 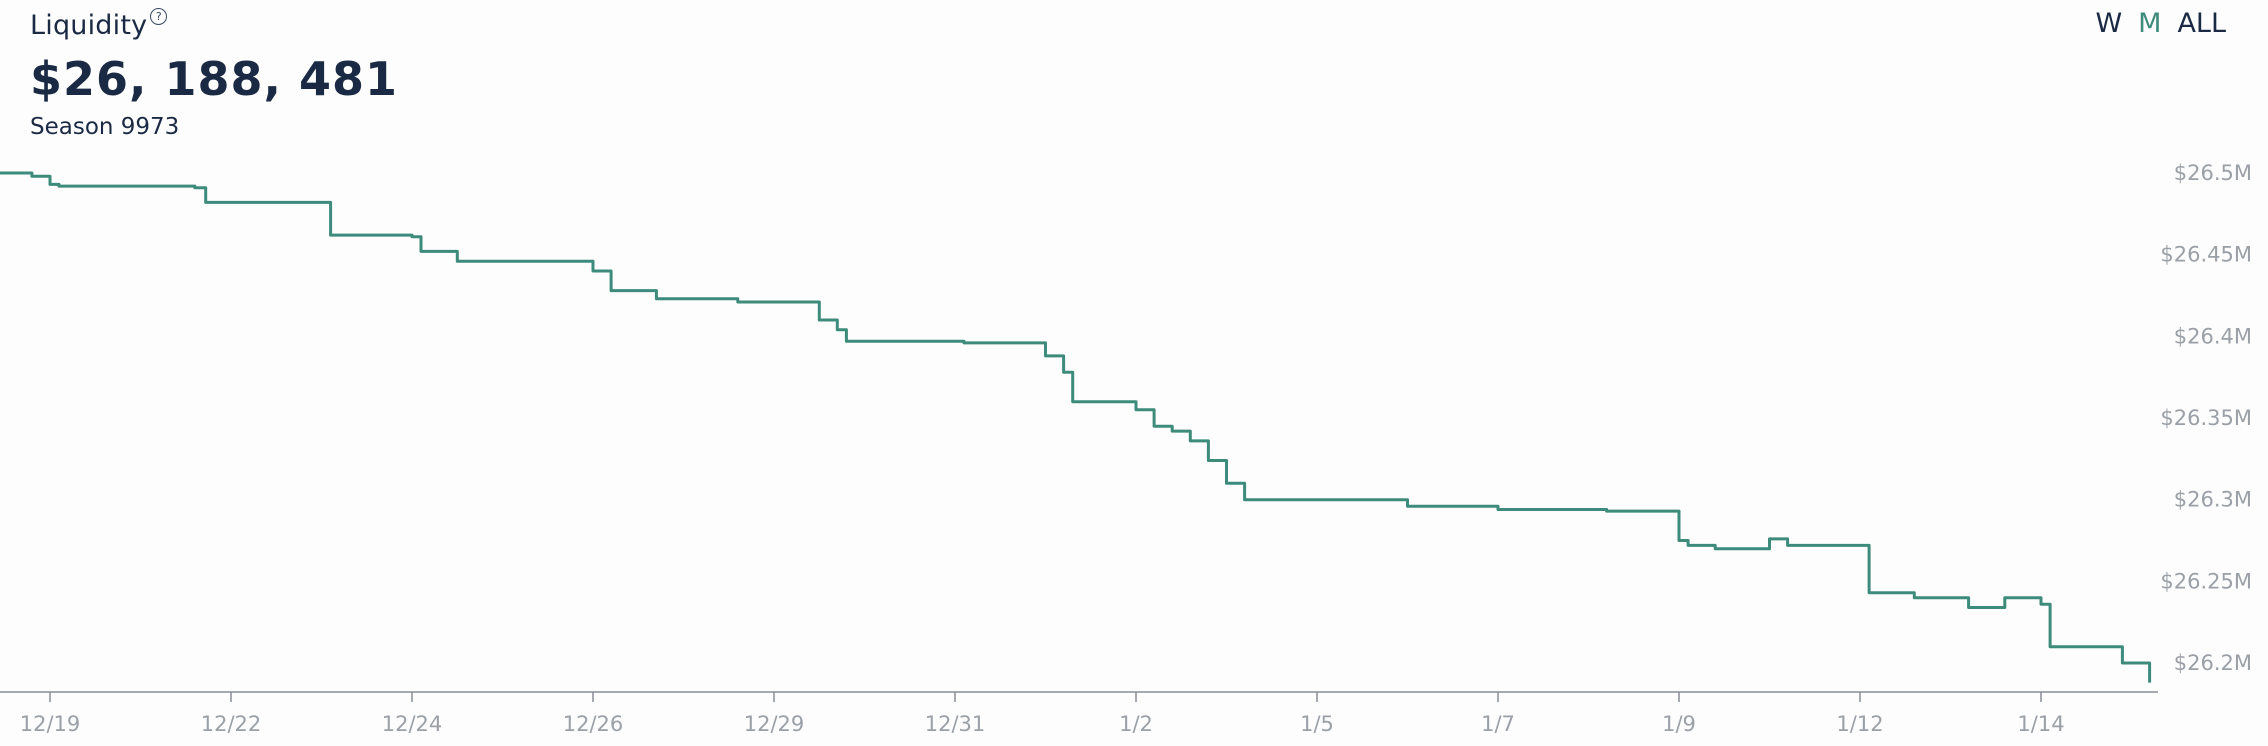 I want to click on x-tick-label: 12/31, so click(x=955, y=724).